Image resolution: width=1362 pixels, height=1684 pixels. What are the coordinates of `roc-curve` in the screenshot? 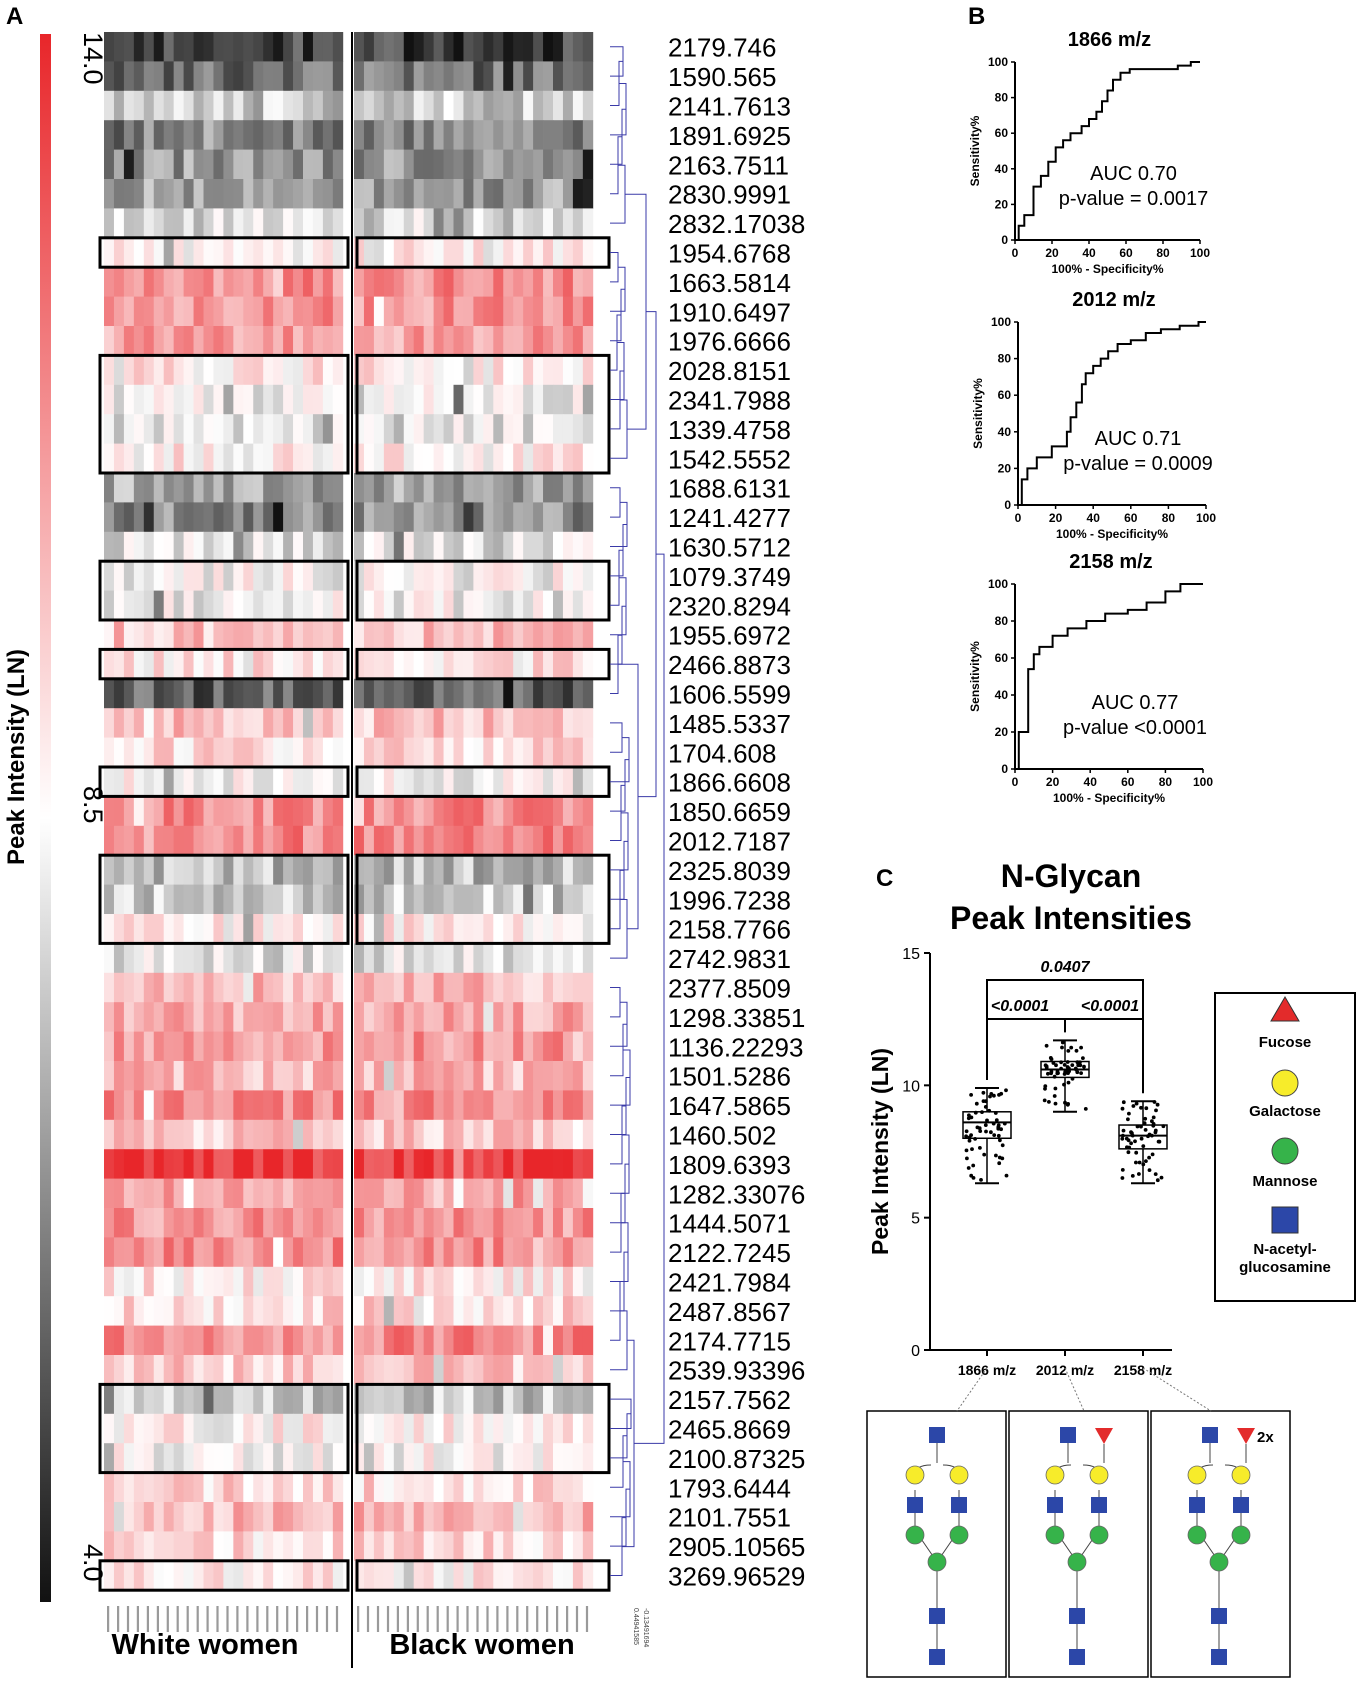 It's located at (1112, 413).